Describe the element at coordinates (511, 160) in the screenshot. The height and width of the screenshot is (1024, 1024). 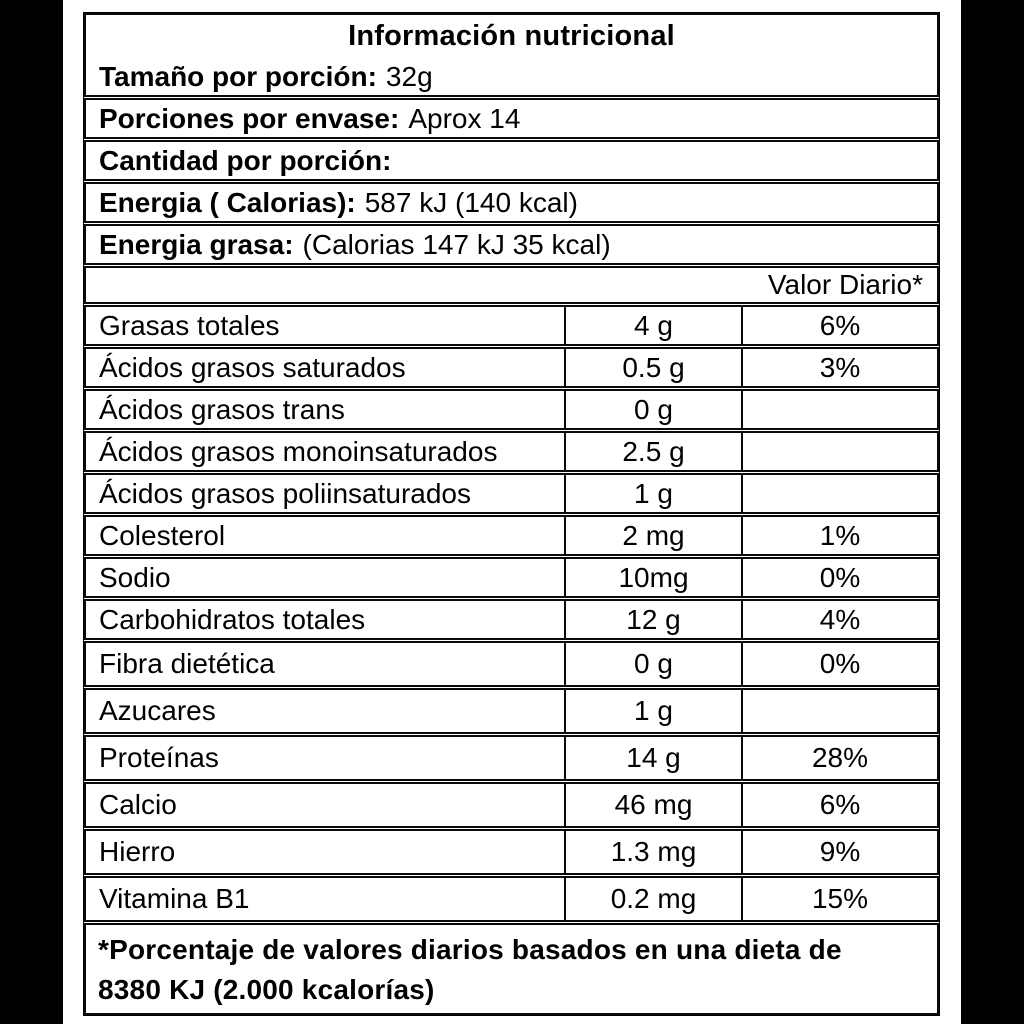
I see `amount-per-serving-row: Cantidad por porción:` at that location.